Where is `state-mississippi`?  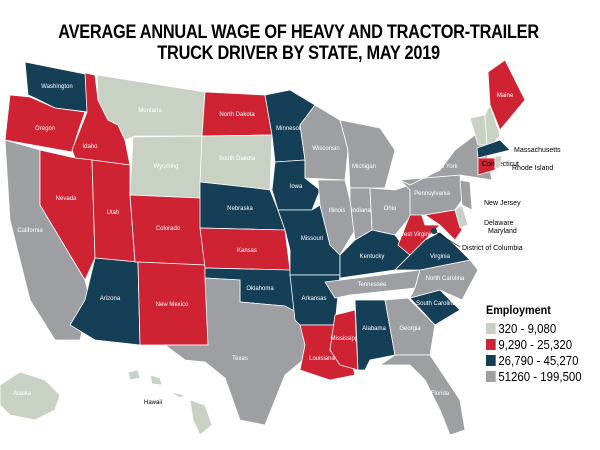
state-mississippi is located at coordinates (344, 340).